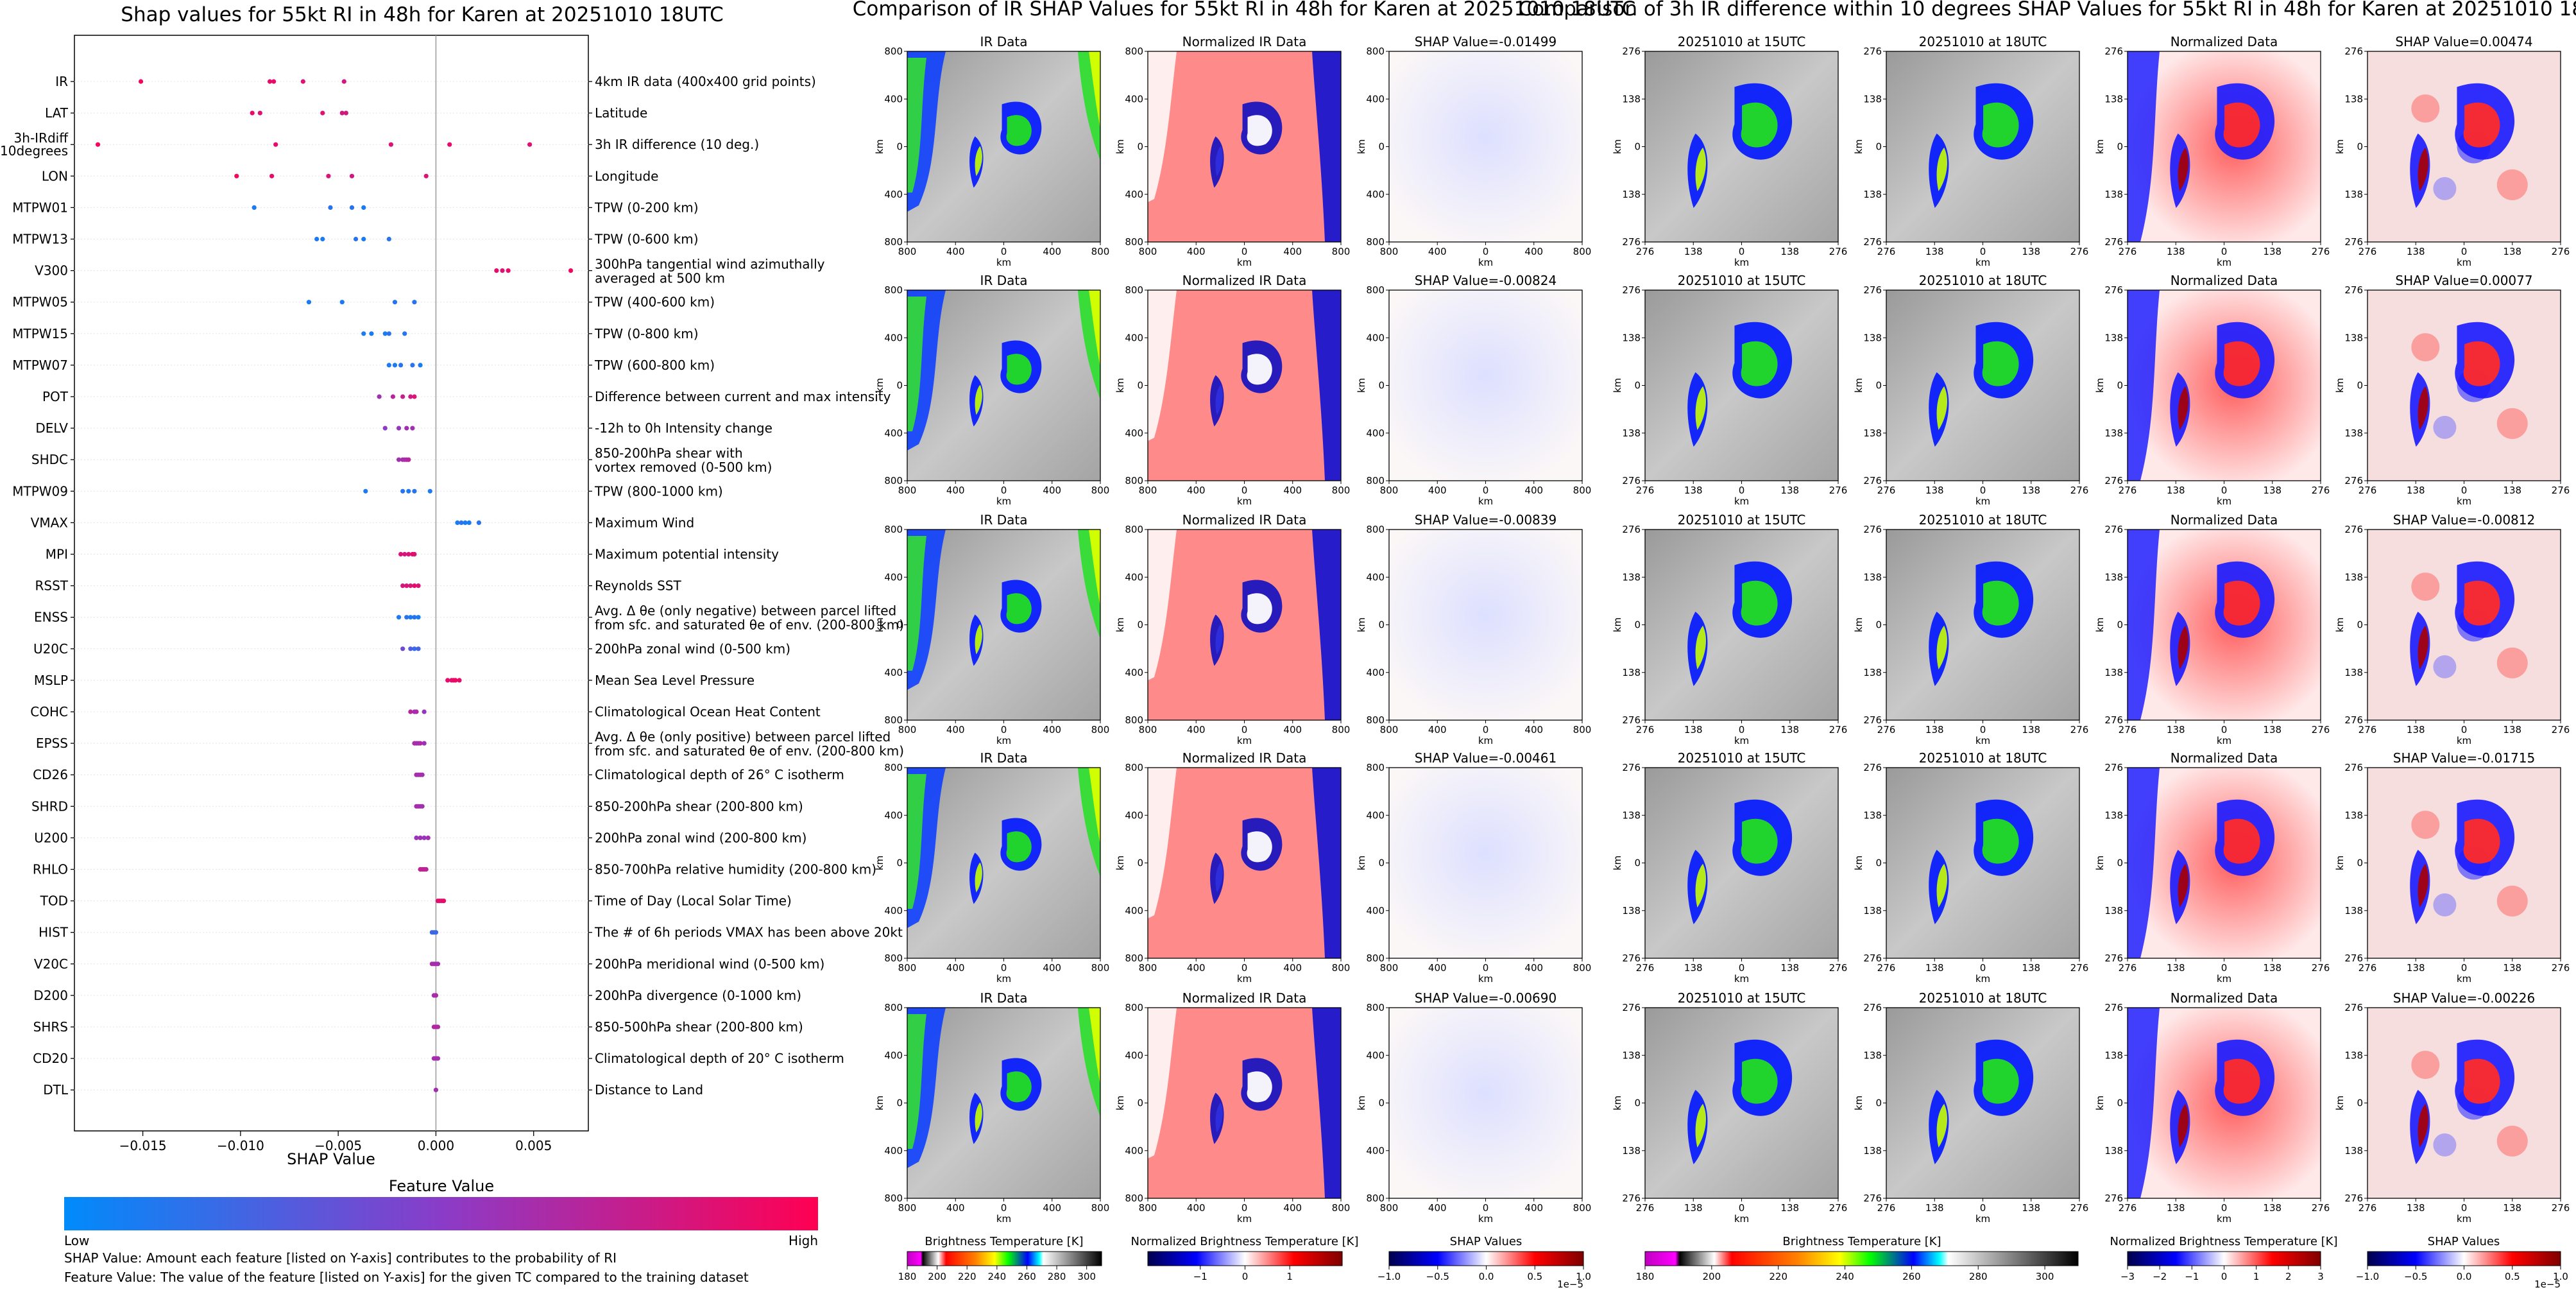  Describe the element at coordinates (331, 1159) in the screenshot. I see `x-axis-label: SHAP Value` at that location.